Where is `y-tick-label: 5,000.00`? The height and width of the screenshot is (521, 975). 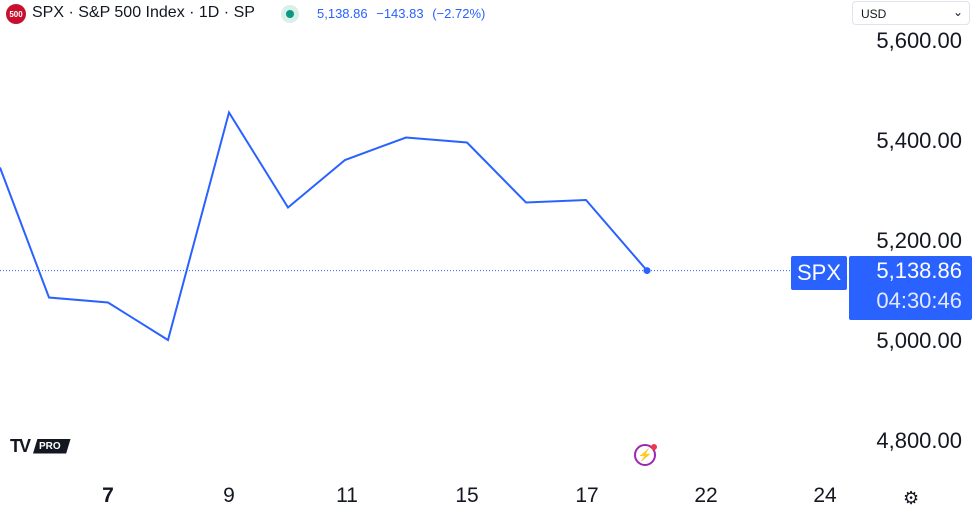
y-tick-label: 5,000.00 is located at coordinates (919, 340).